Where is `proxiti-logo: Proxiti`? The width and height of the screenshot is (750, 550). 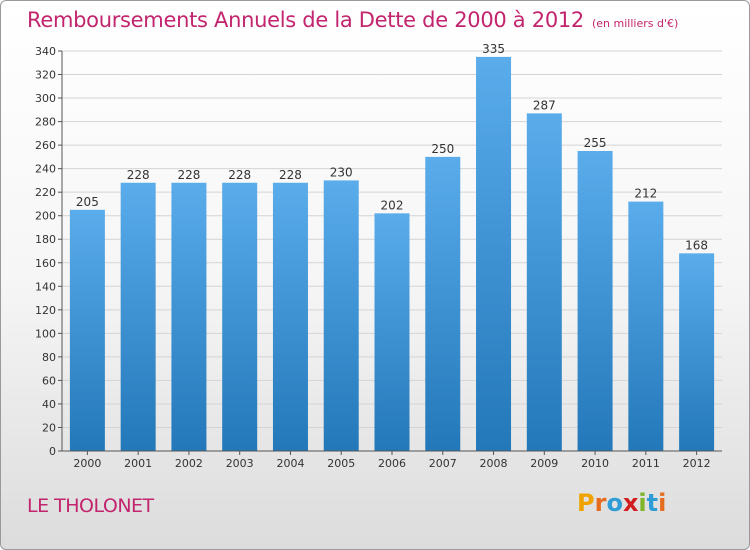 proxiti-logo: Proxiti is located at coordinates (621, 503).